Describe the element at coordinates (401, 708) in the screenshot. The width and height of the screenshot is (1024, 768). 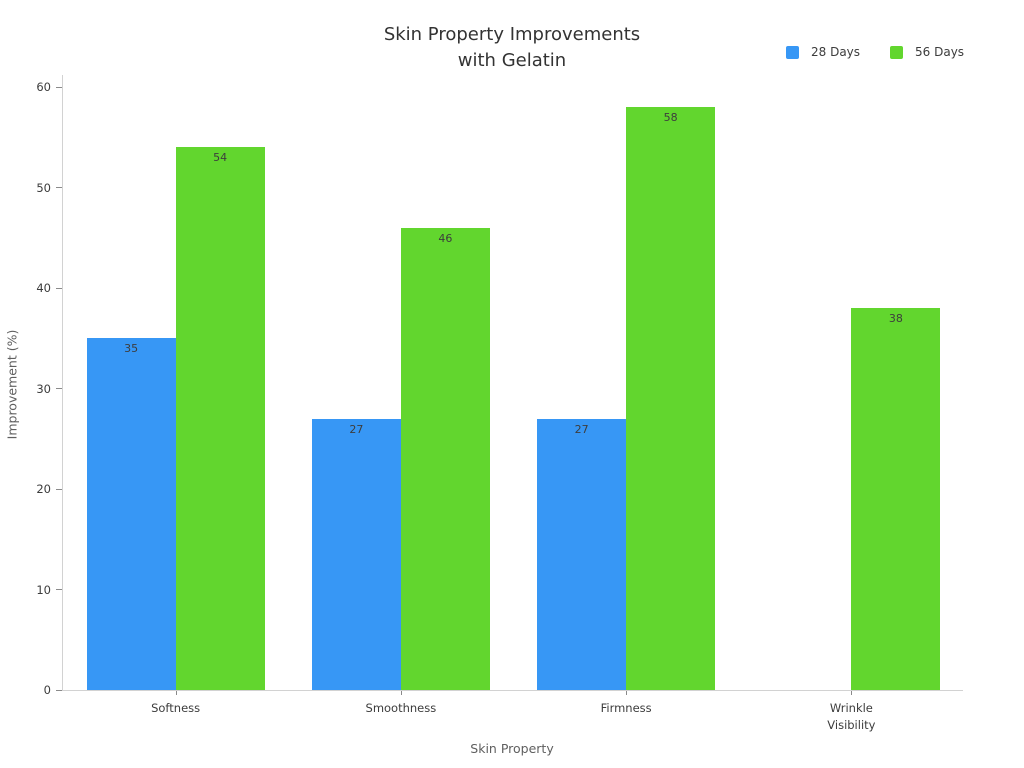
I see `x-tick-label-smoothness: Smoothness` at that location.